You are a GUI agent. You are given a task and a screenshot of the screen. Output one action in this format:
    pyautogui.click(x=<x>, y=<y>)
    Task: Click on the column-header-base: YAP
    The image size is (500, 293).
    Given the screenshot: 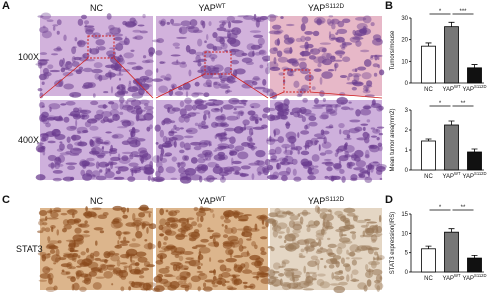 What is the action you would take?
    pyautogui.click(x=316, y=8)
    